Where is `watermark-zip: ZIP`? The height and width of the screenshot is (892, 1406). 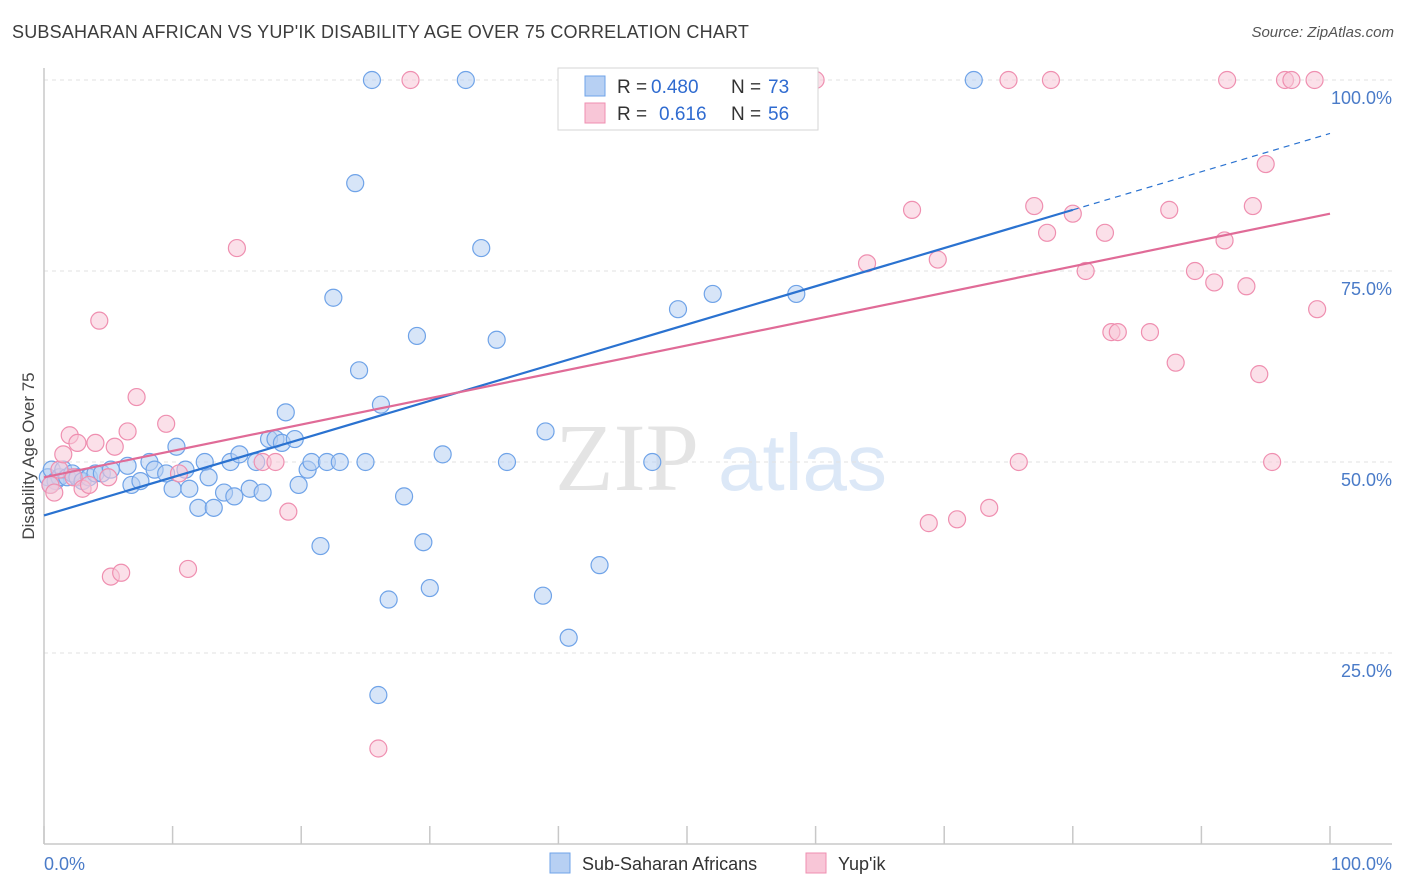
watermark-zip: ZIP is located at coordinates (627, 457).